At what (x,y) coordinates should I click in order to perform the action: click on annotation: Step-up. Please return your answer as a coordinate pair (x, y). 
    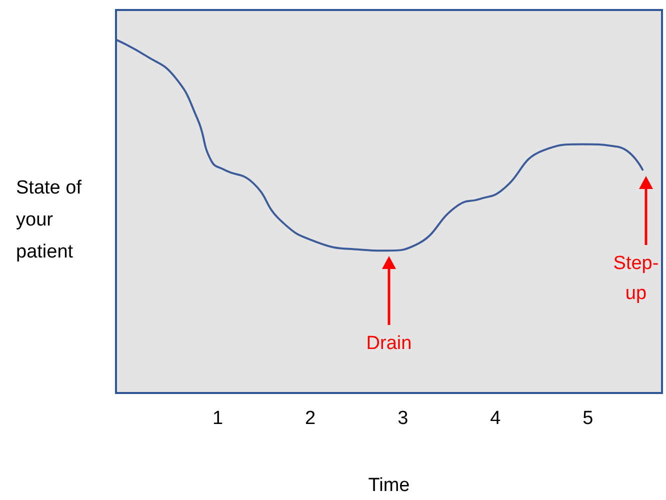
    Looking at the image, I should click on (636, 278).